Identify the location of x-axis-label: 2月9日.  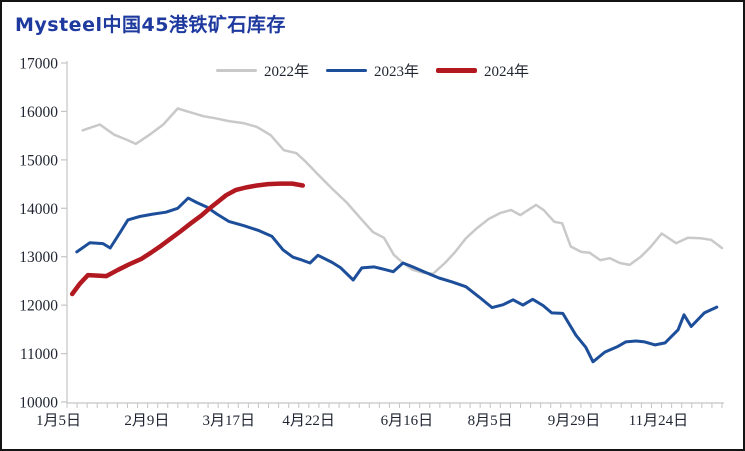
(146, 421).